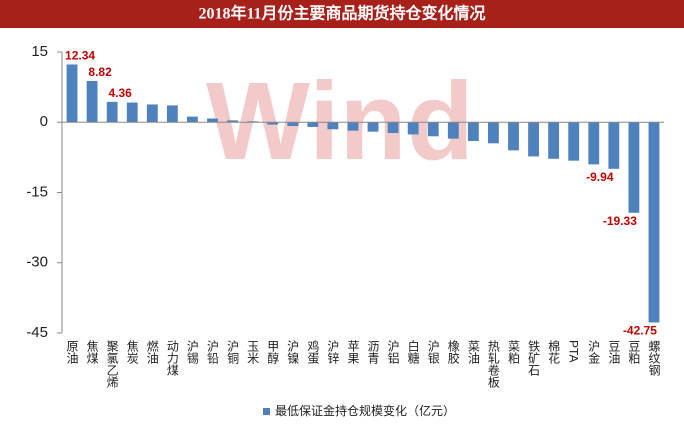 The width and height of the screenshot is (684, 430). I want to click on x-tick-label: 动力煤, so click(172, 358).